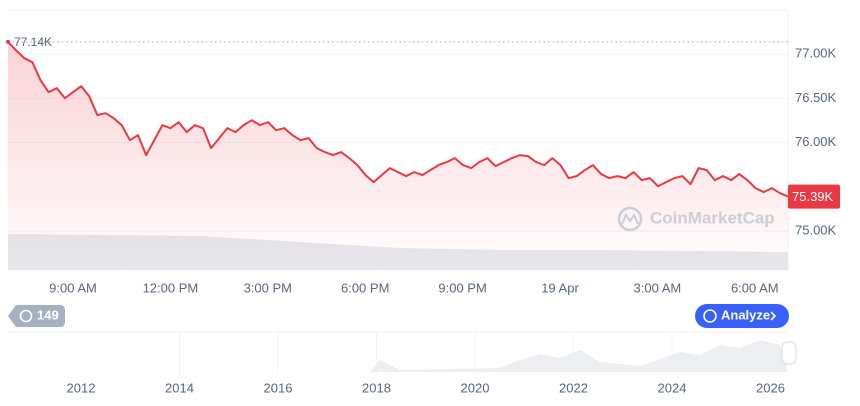 The image size is (860, 406). What do you see at coordinates (179, 387) in the screenshot?
I see `navigator-year: 2014` at bounding box center [179, 387].